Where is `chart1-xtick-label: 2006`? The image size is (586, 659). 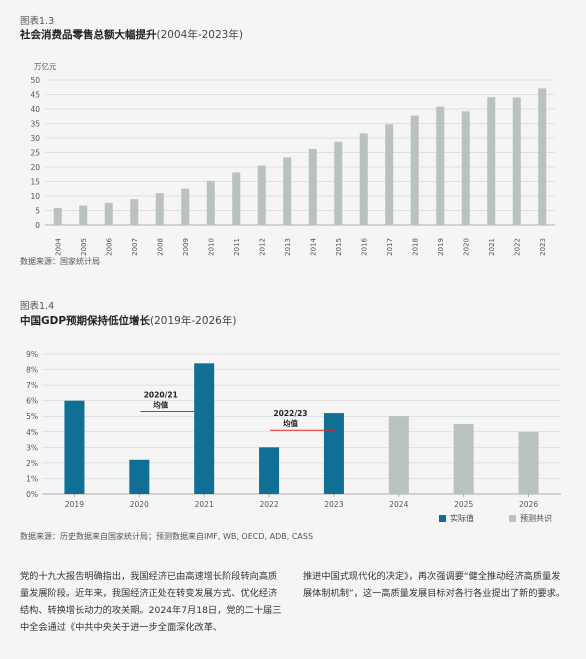
chart1-xtick-label: 2006 is located at coordinates (109, 246).